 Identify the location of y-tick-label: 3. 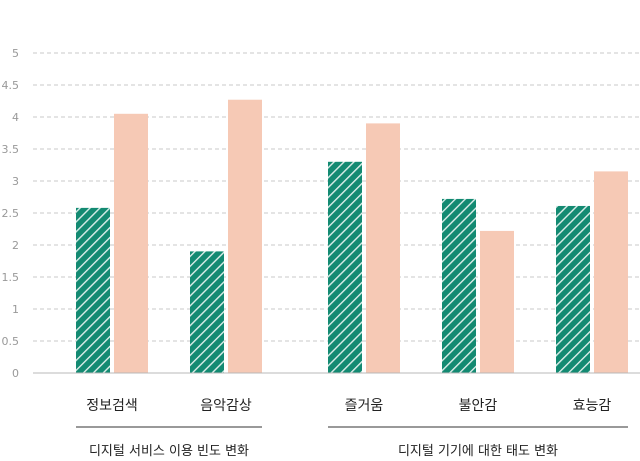
(15, 181).